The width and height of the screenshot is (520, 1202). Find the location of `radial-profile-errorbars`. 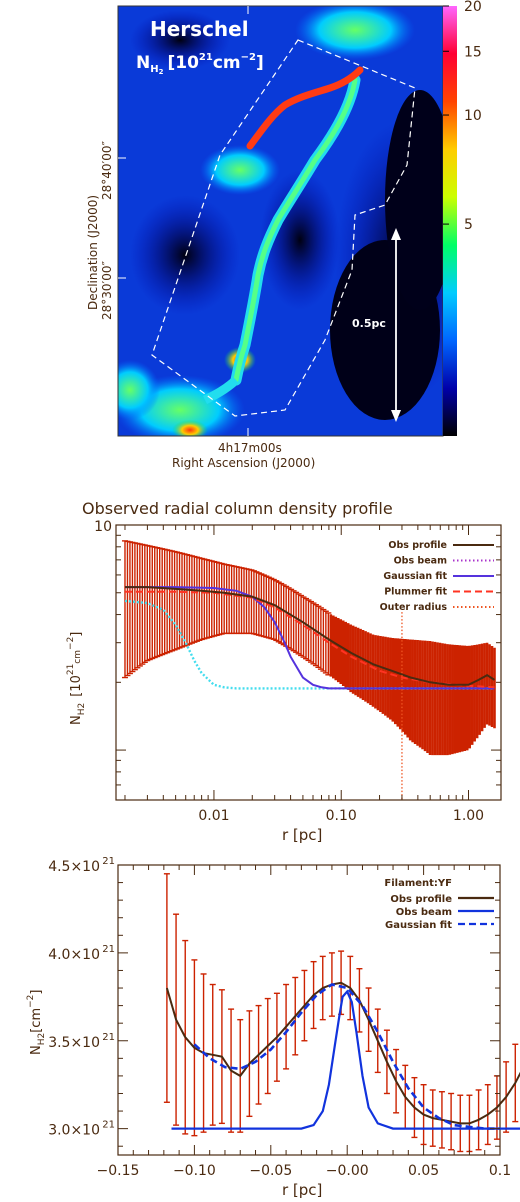

radial-profile-errorbars is located at coordinates (308, 648).